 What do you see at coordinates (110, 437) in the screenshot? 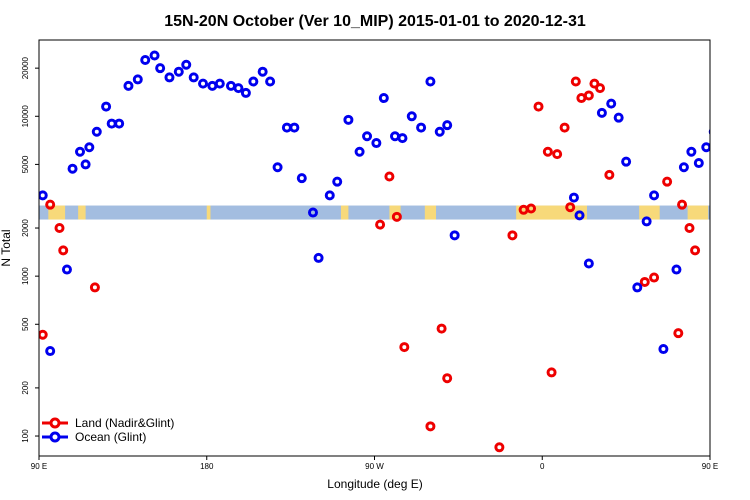
I see `legend-label: Ocean (Glint)` at bounding box center [110, 437].